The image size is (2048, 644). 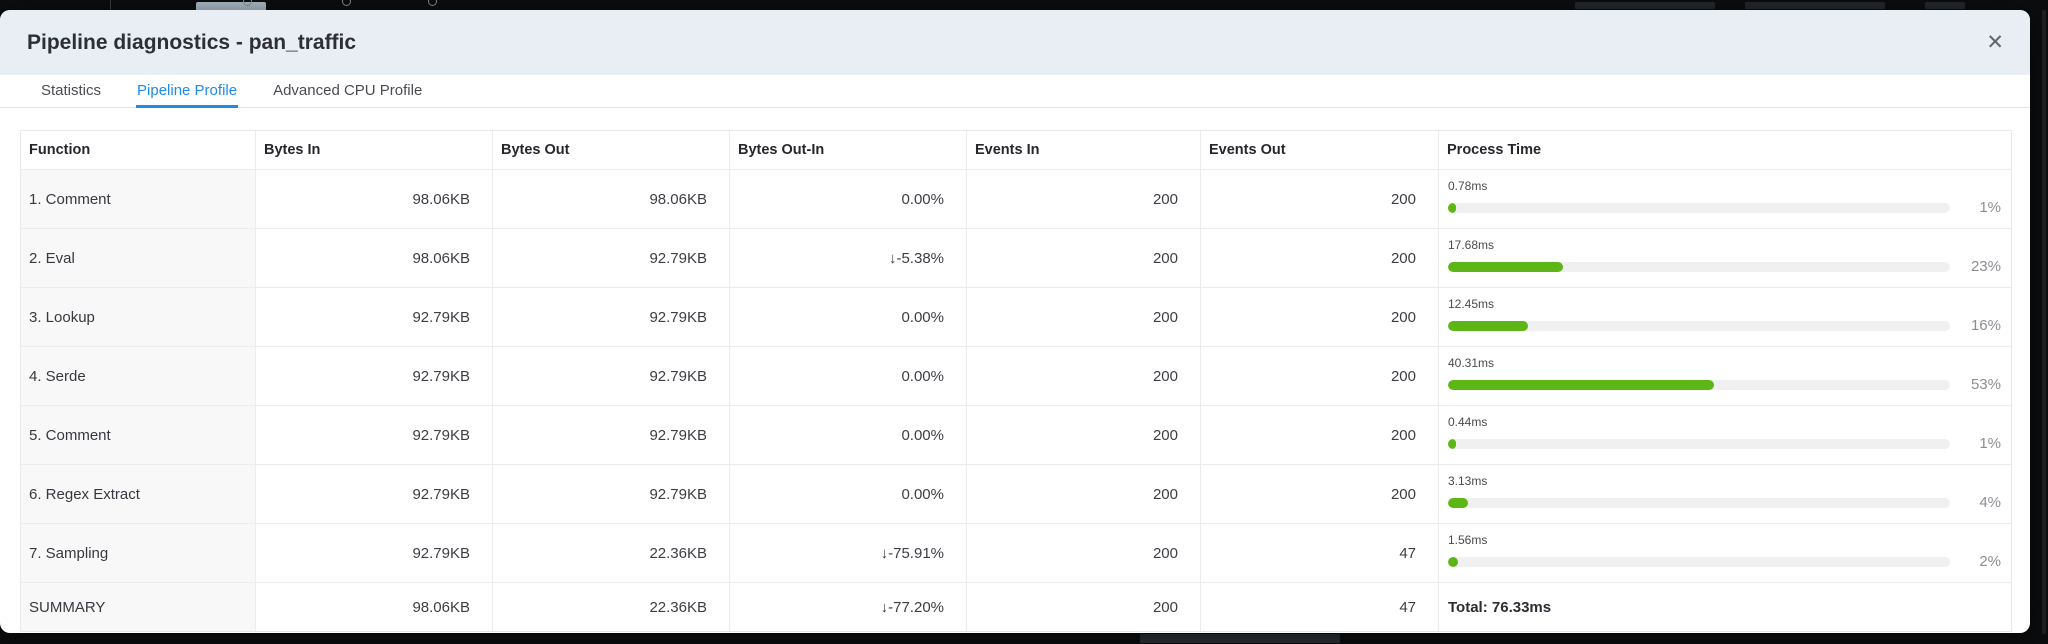 What do you see at coordinates (1724, 325) in the screenshot?
I see `process-time-bar: 16%` at bounding box center [1724, 325].